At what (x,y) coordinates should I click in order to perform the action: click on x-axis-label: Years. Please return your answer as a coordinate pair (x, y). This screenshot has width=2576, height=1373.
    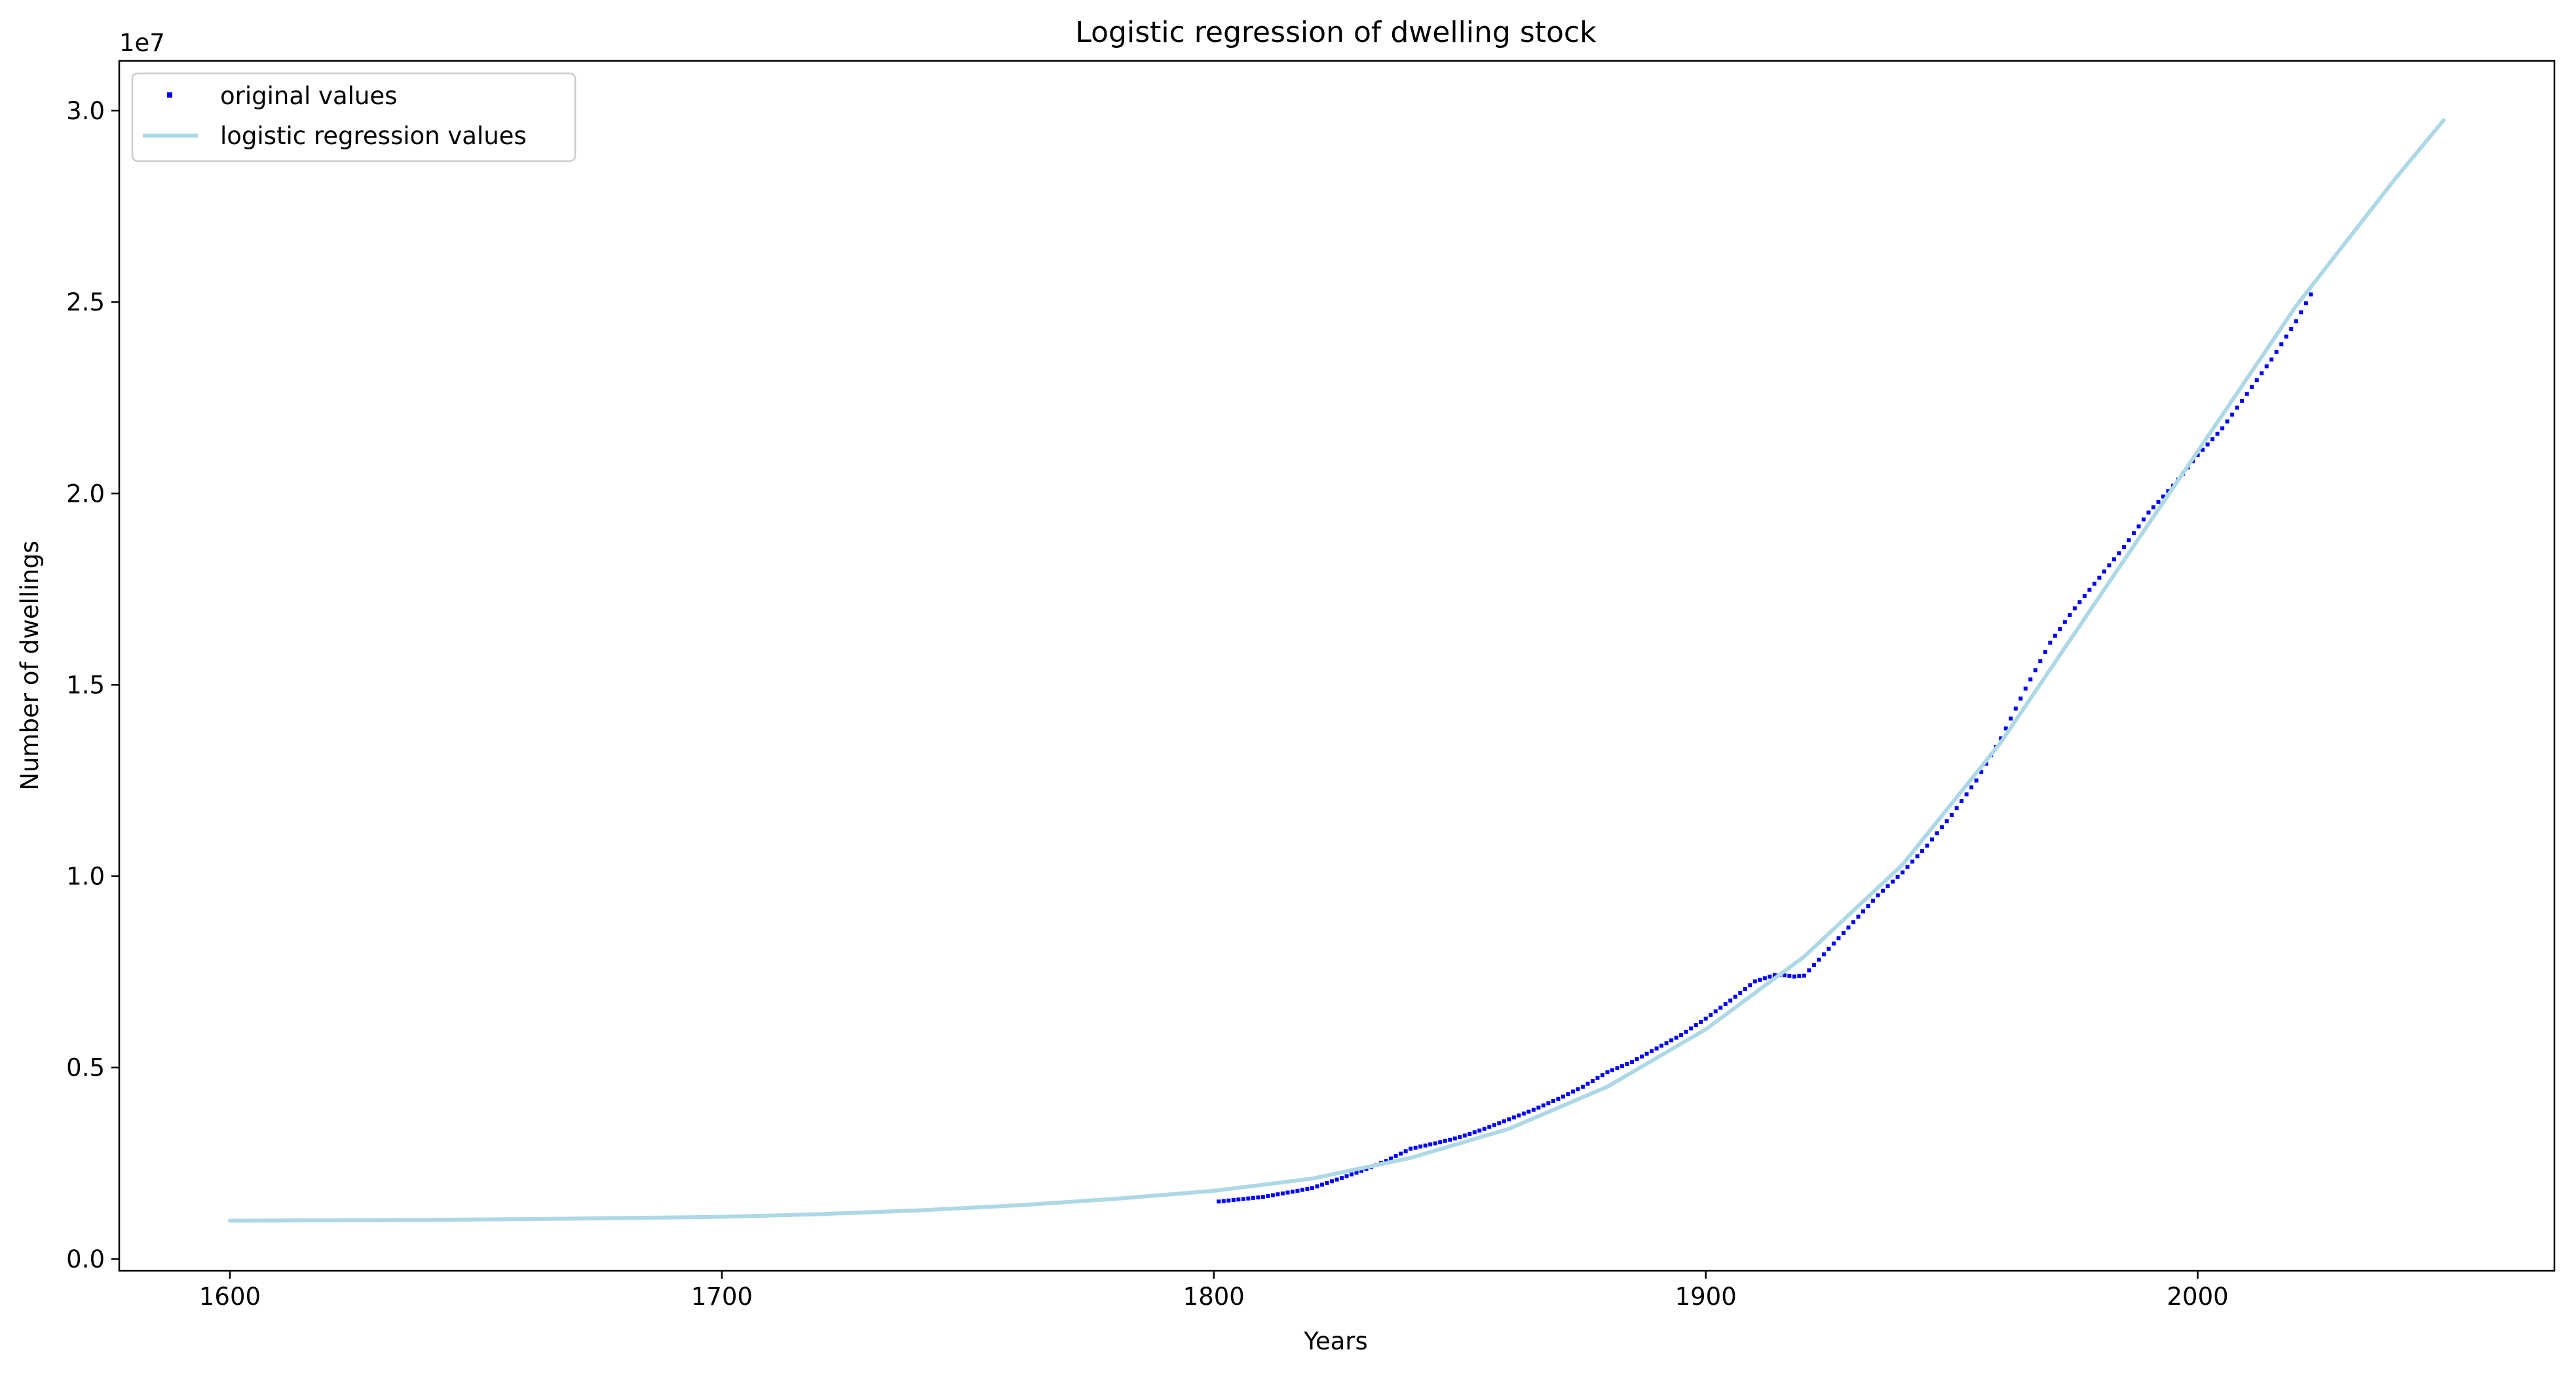
    Looking at the image, I should click on (1335, 1341).